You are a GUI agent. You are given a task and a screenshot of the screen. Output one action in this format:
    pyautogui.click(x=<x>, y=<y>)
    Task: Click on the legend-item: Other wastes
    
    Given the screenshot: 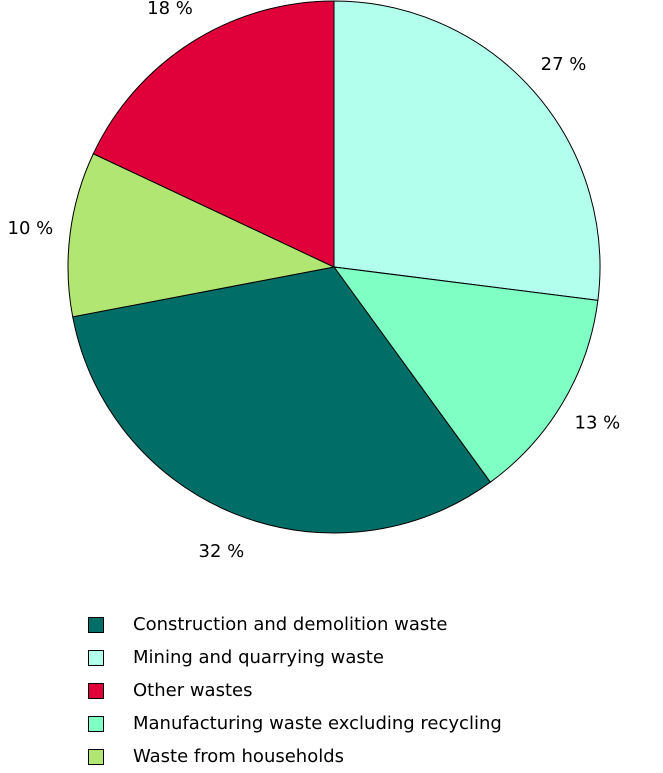 What is the action you would take?
    pyautogui.click(x=295, y=690)
    